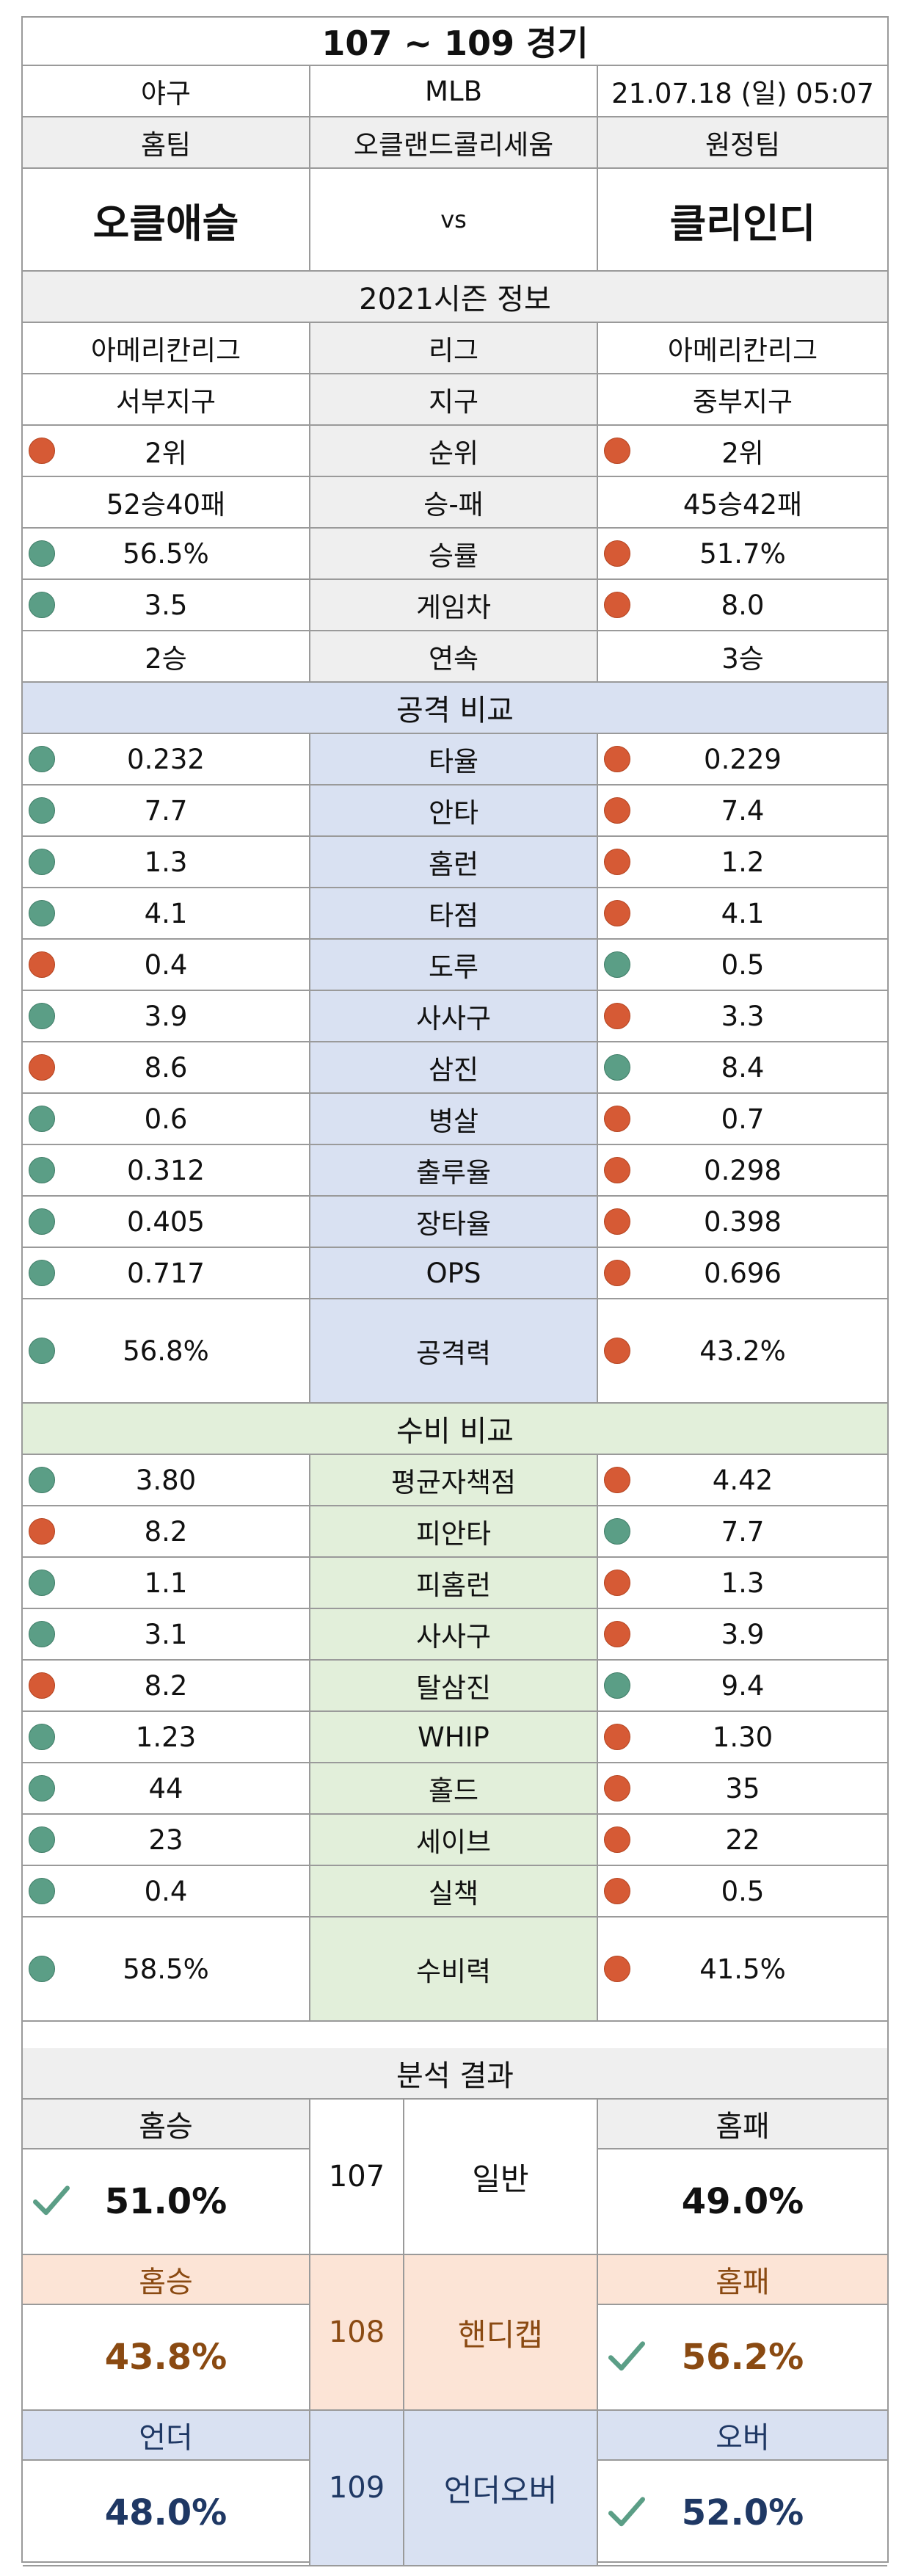 Image resolution: width=910 pixels, height=2576 pixels. I want to click on home-value-cell: 2위, so click(166, 451).